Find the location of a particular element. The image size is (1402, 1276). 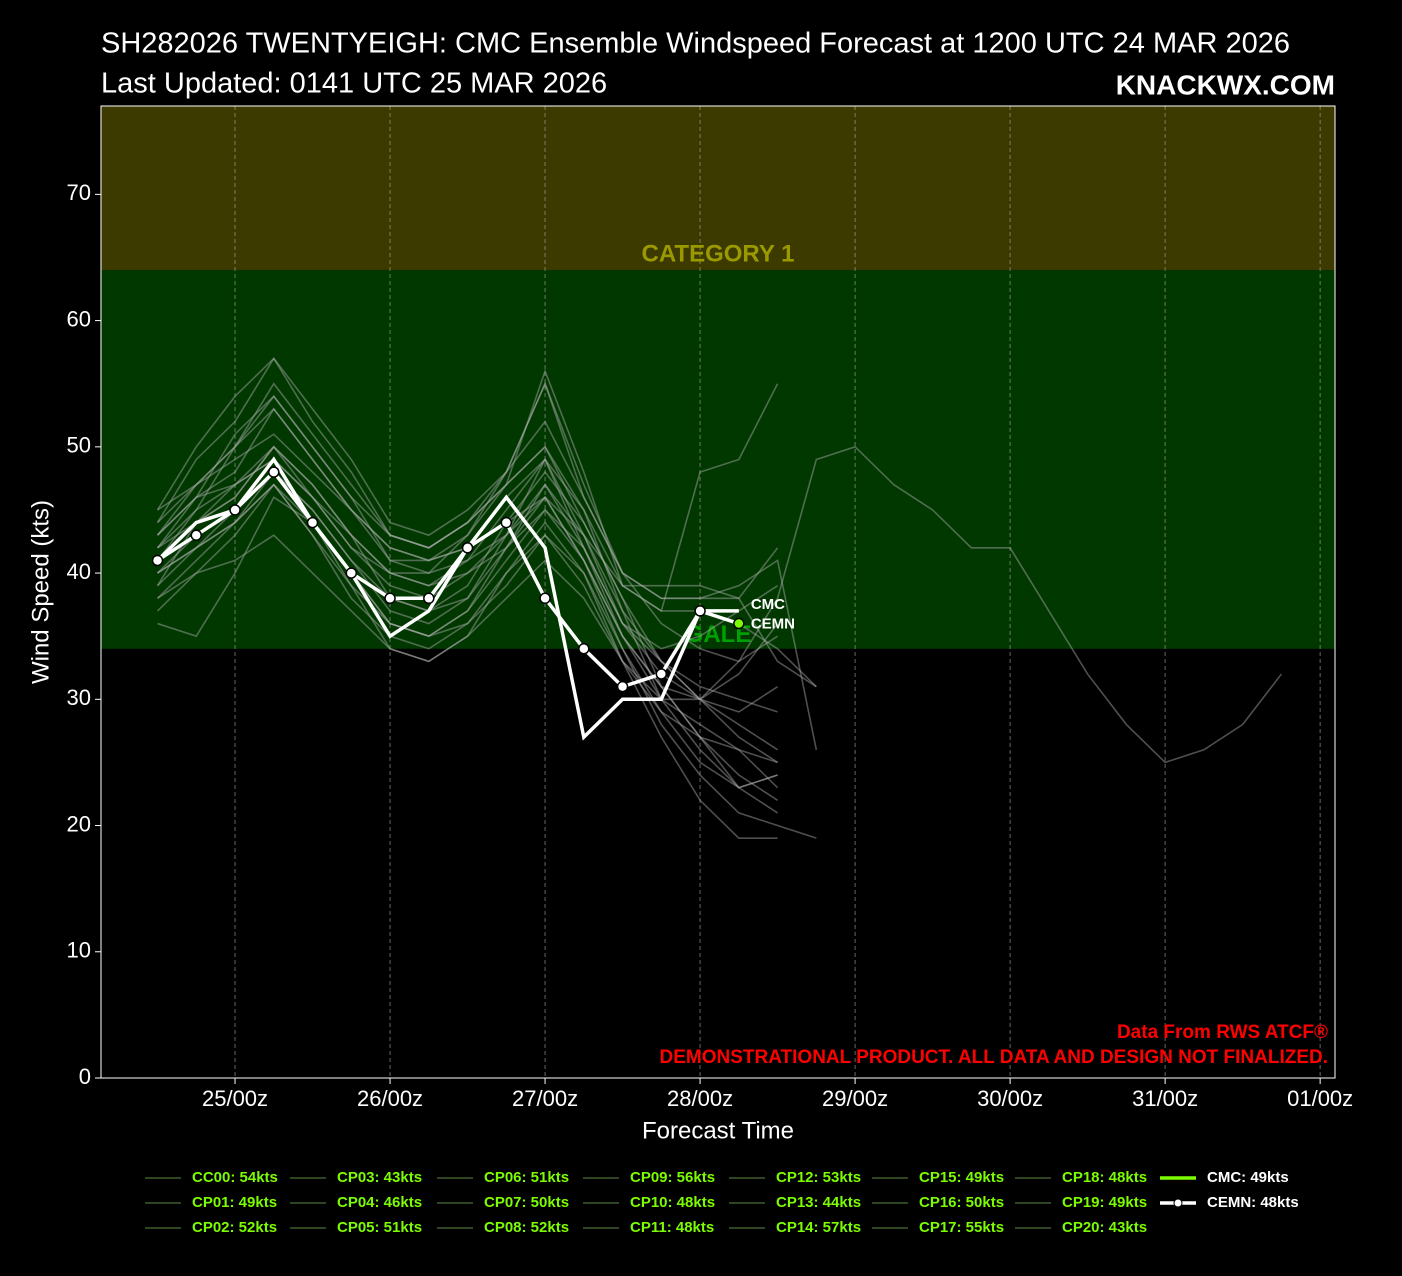

watermark: KNACKWX.COM is located at coordinates (1225, 84).